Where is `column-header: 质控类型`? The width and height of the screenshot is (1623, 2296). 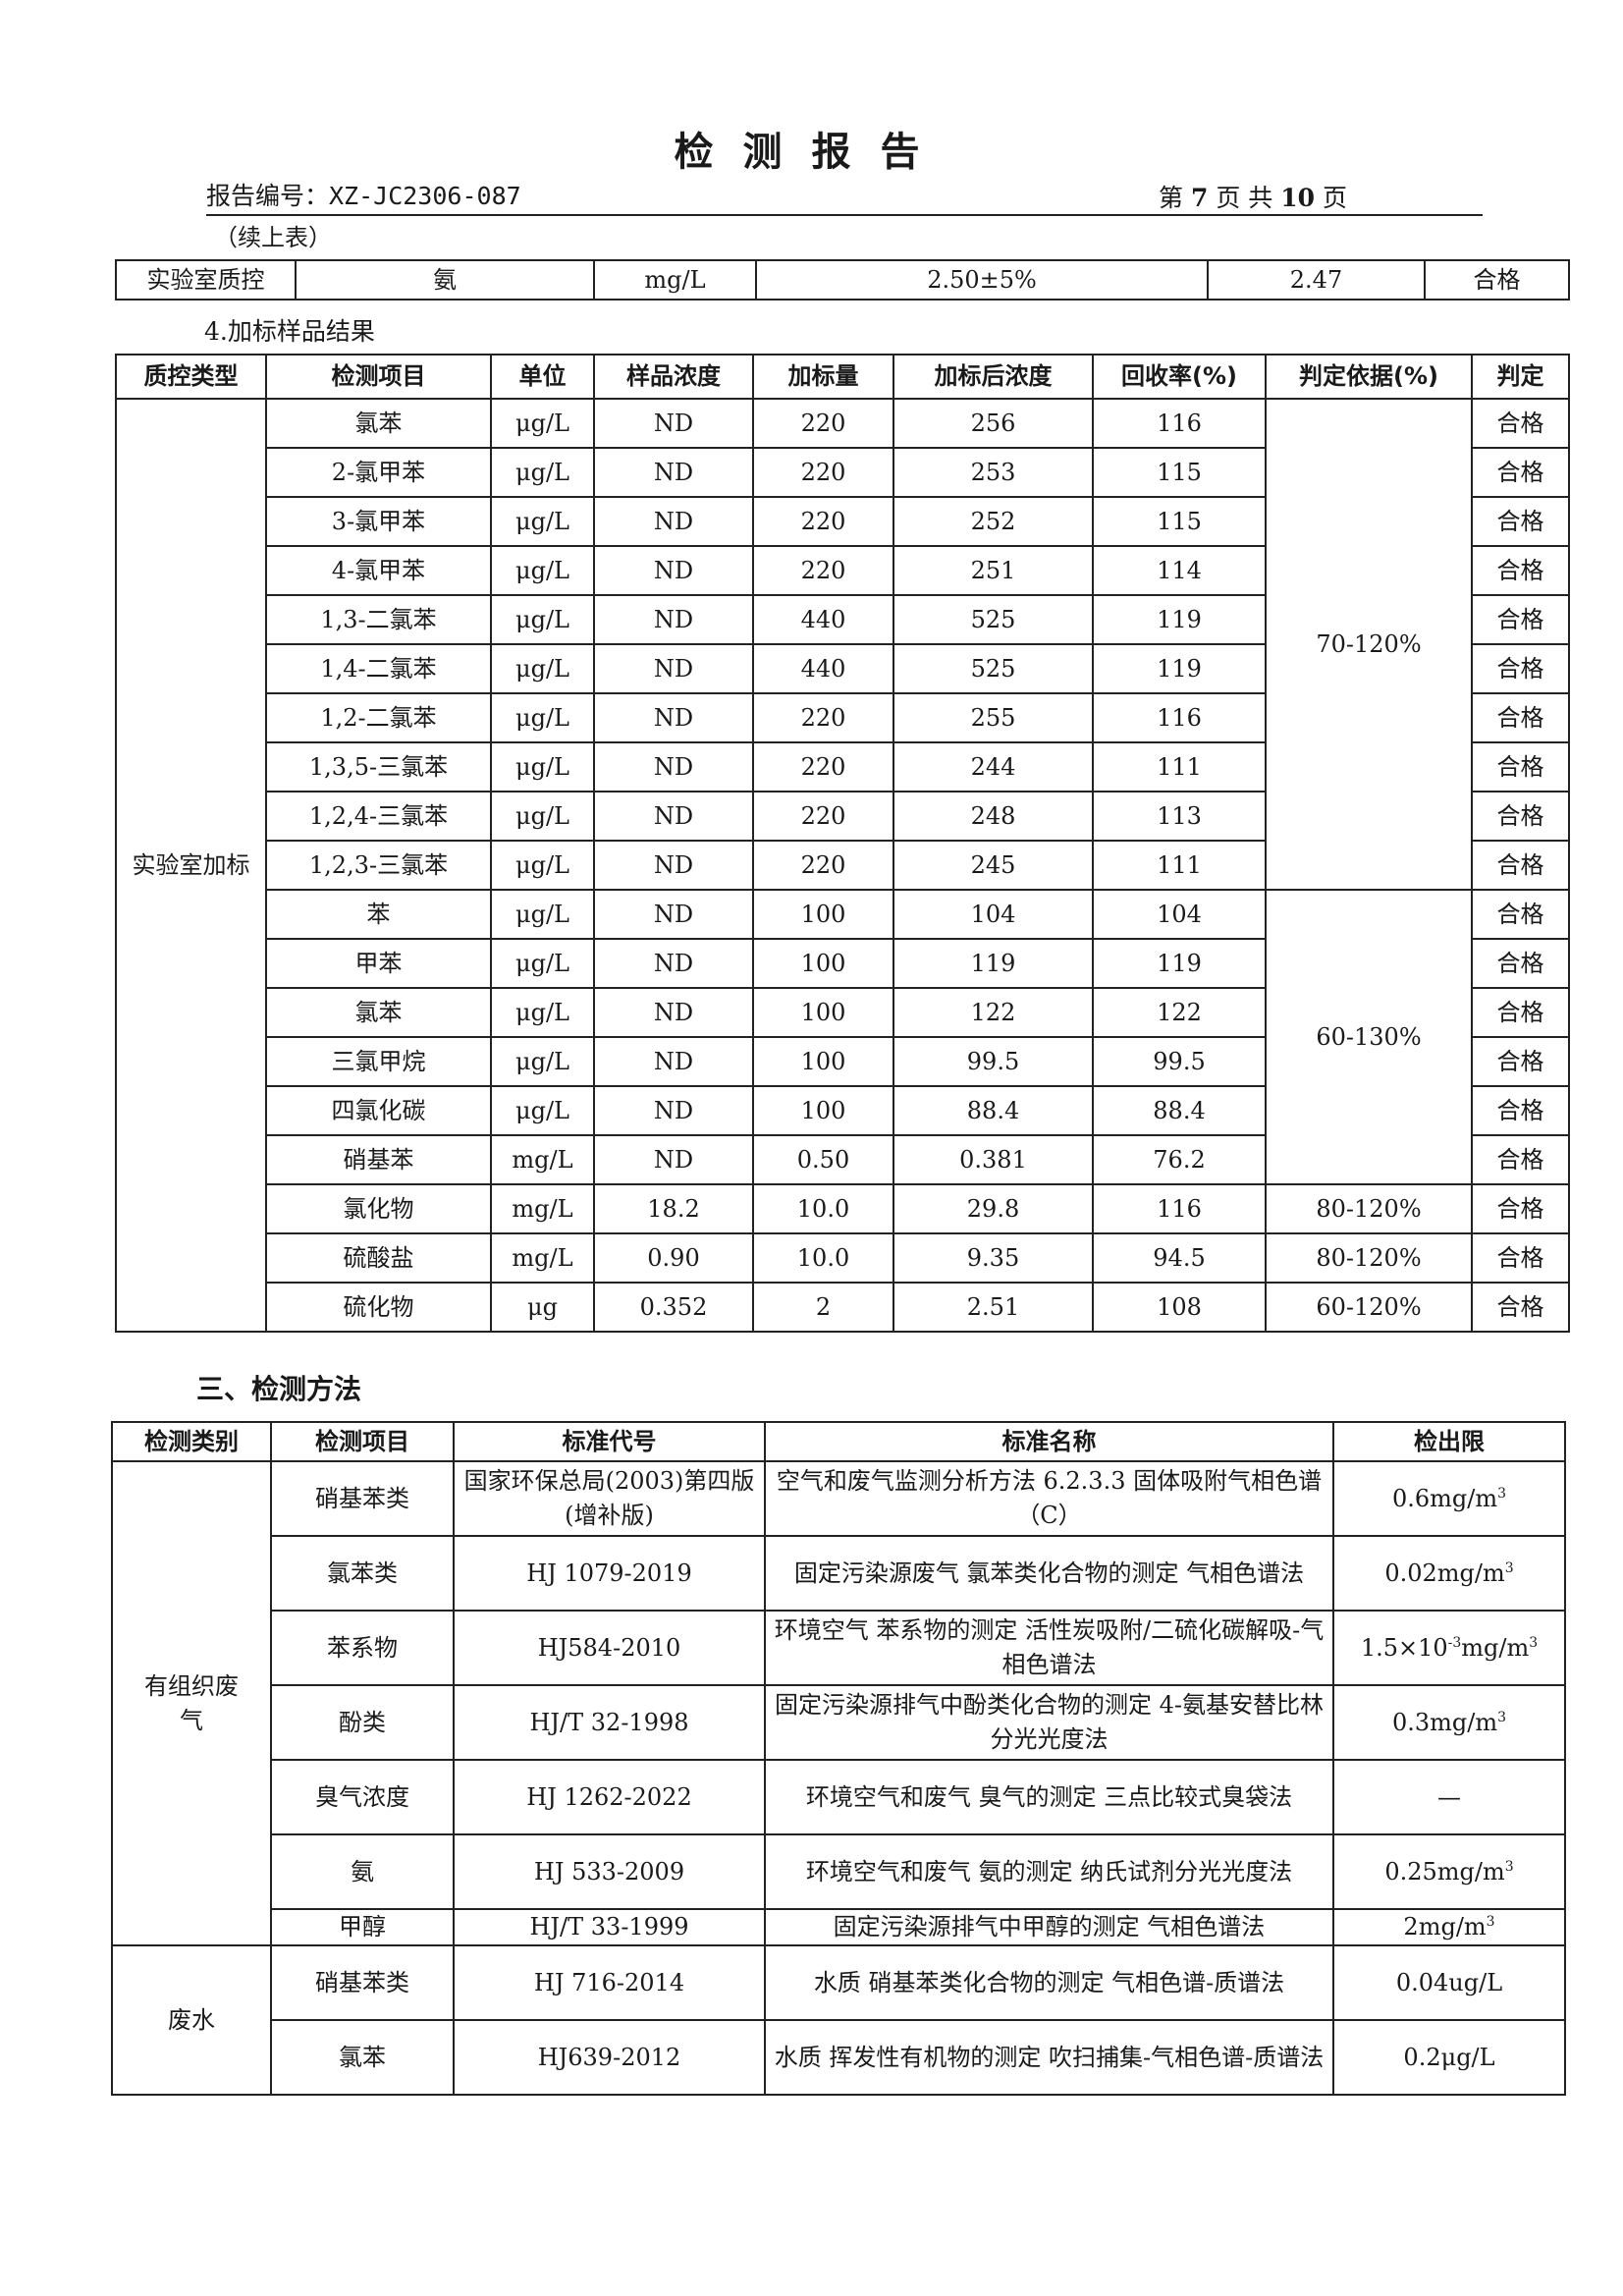 column-header: 质控类型 is located at coordinates (191, 377).